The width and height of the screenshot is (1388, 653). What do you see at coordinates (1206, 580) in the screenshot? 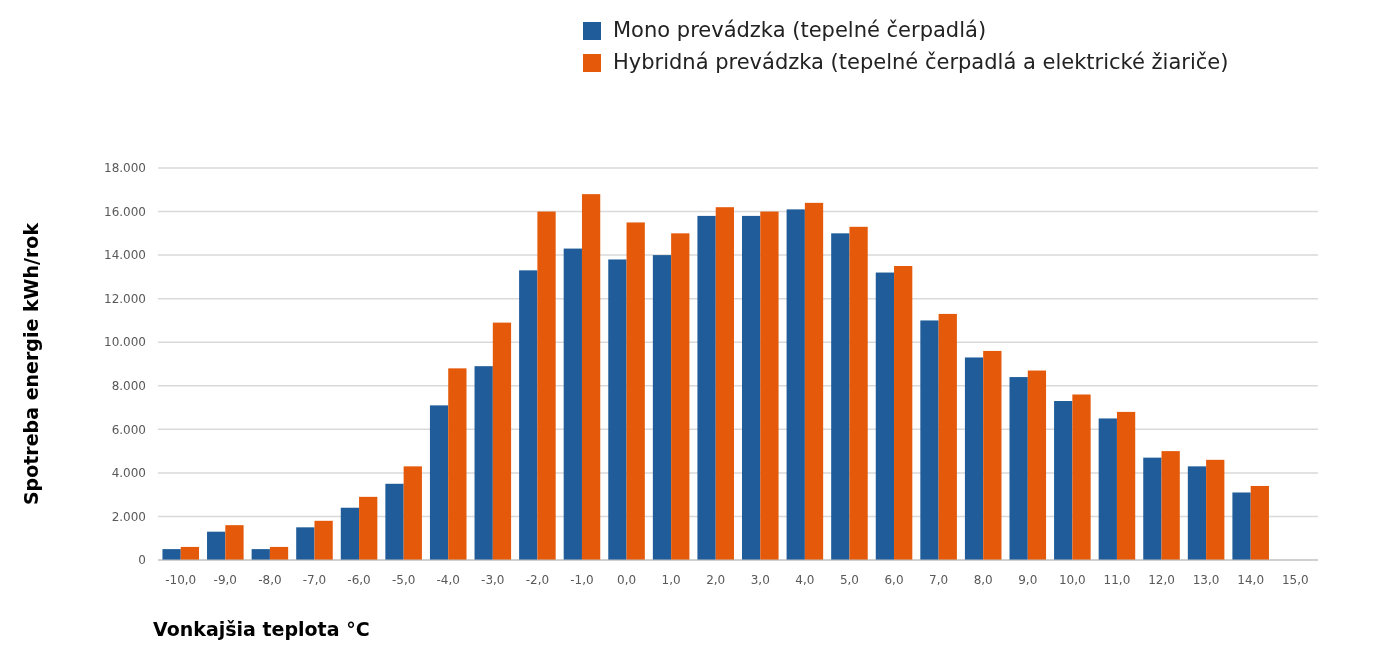
I see `x-tick-label: 13,0` at bounding box center [1206, 580].